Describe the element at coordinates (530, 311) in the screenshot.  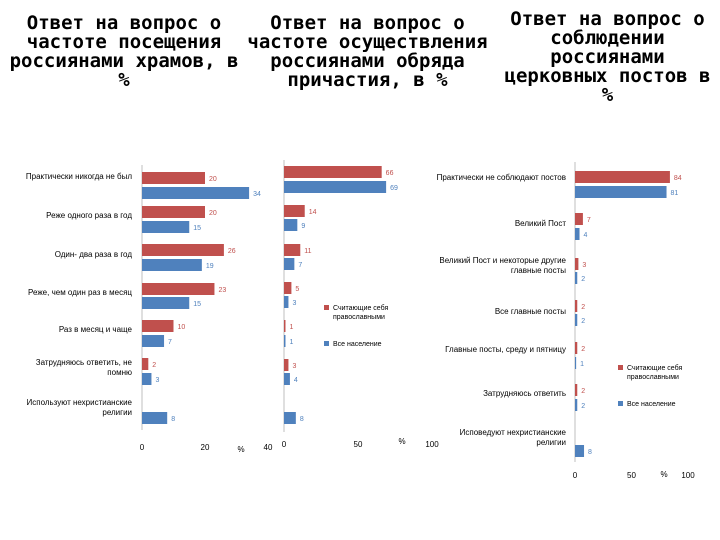
I see `chart3-category-label-4: Все главные посты` at that location.